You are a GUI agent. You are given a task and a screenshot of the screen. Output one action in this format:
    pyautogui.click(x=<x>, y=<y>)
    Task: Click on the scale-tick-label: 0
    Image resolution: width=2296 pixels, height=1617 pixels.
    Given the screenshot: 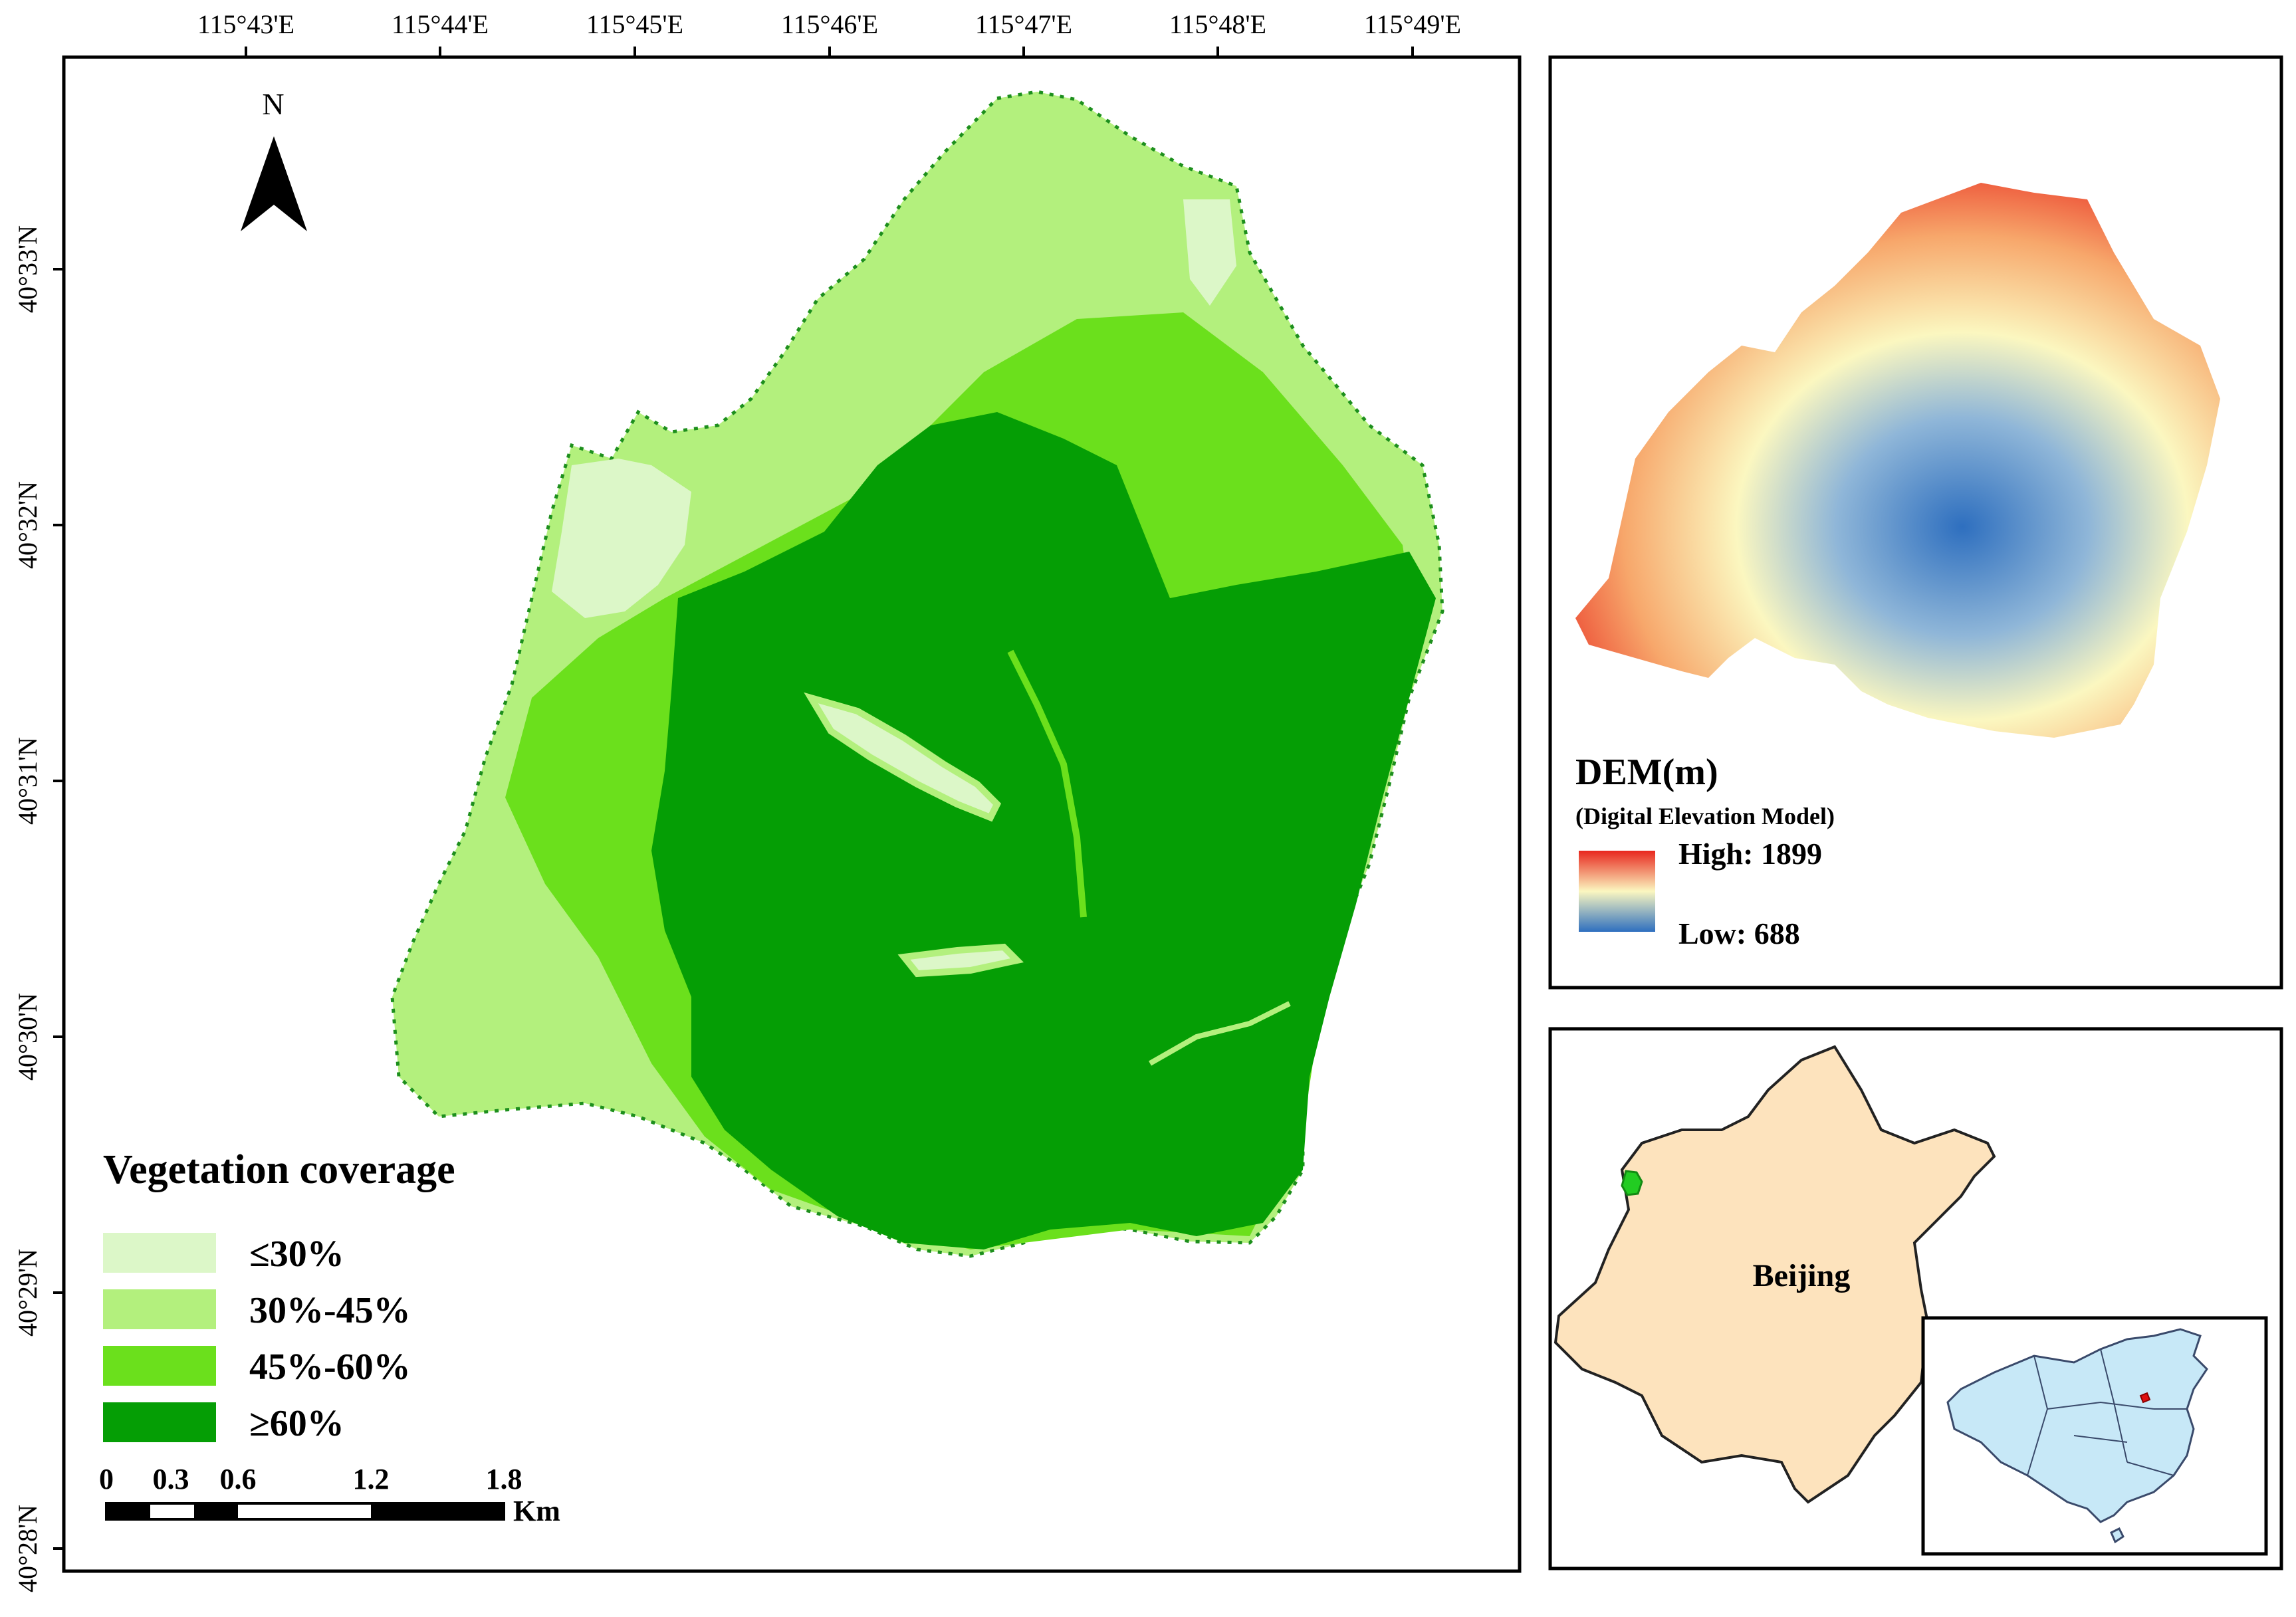 What is the action you would take?
    pyautogui.click(x=106, y=1479)
    